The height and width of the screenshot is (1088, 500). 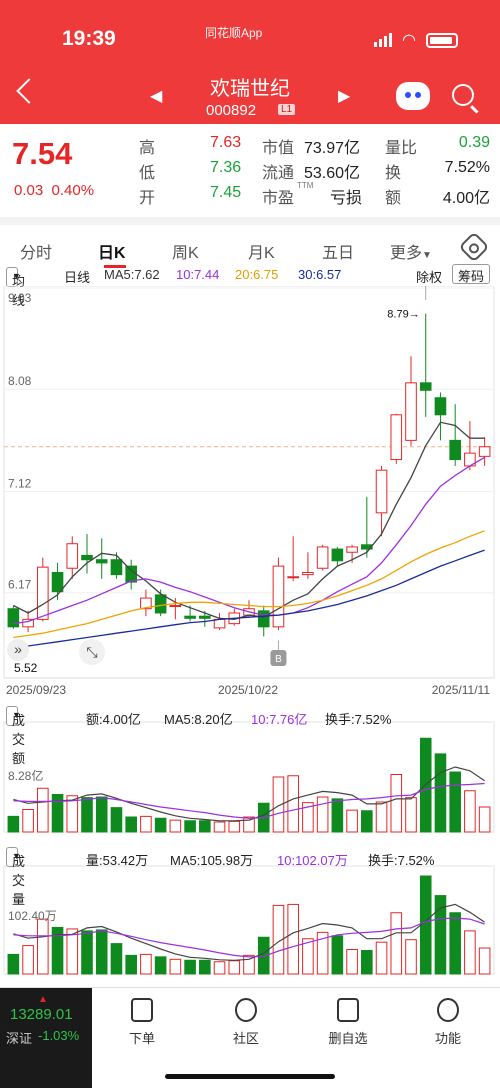 What do you see at coordinates (411, 251) in the screenshot?
I see `tab-more: 更多▼` at bounding box center [411, 251].